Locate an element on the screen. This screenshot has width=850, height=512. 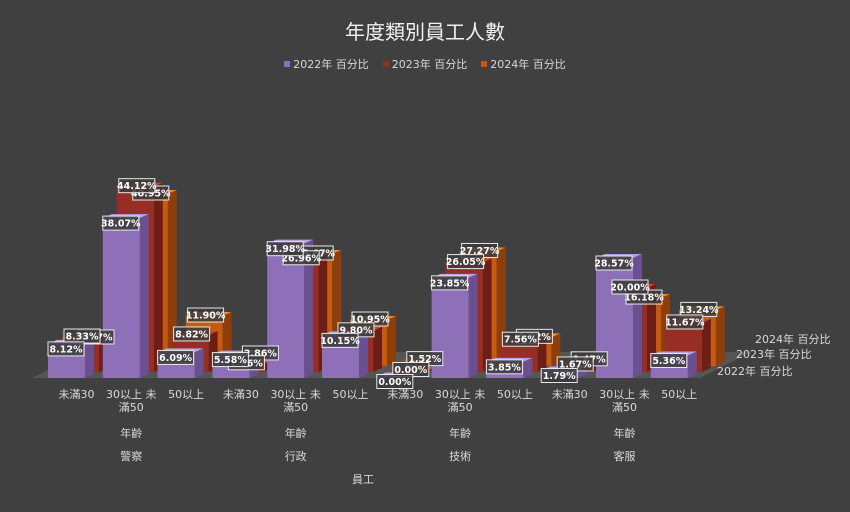
tick-label-4-0: 30以上 未 is located at coordinates (295, 394).